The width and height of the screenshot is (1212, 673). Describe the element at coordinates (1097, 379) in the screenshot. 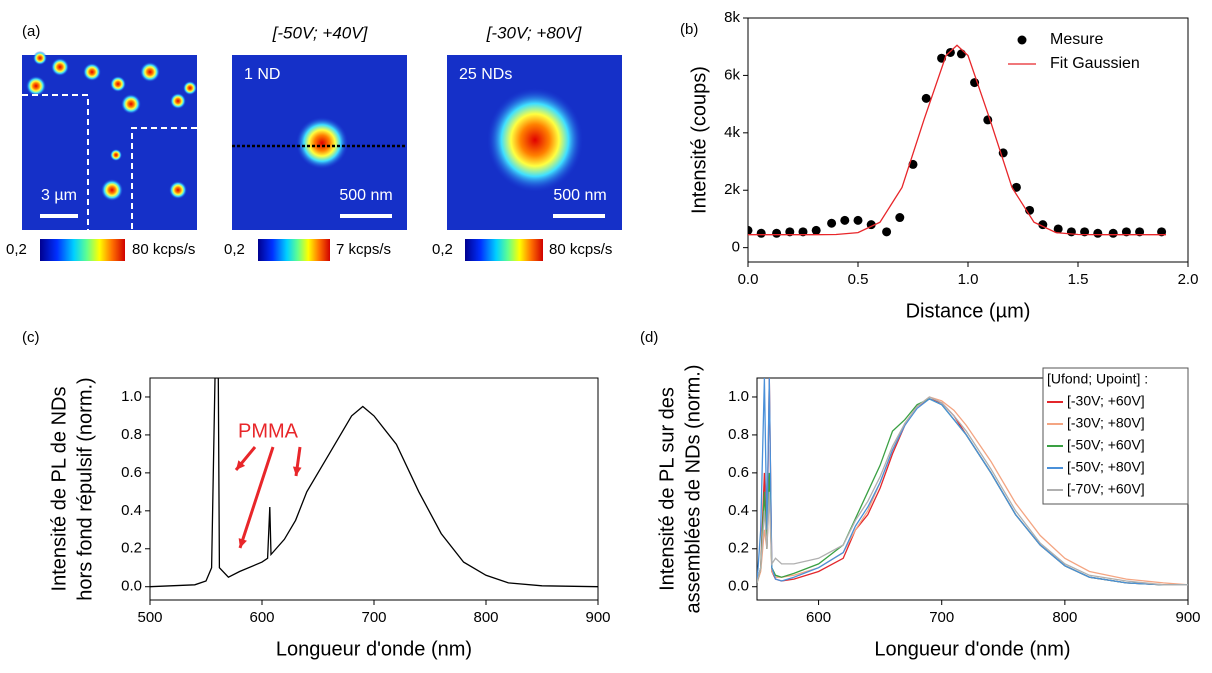

I see `legend-title: [Ufond; Upoint] :` at that location.